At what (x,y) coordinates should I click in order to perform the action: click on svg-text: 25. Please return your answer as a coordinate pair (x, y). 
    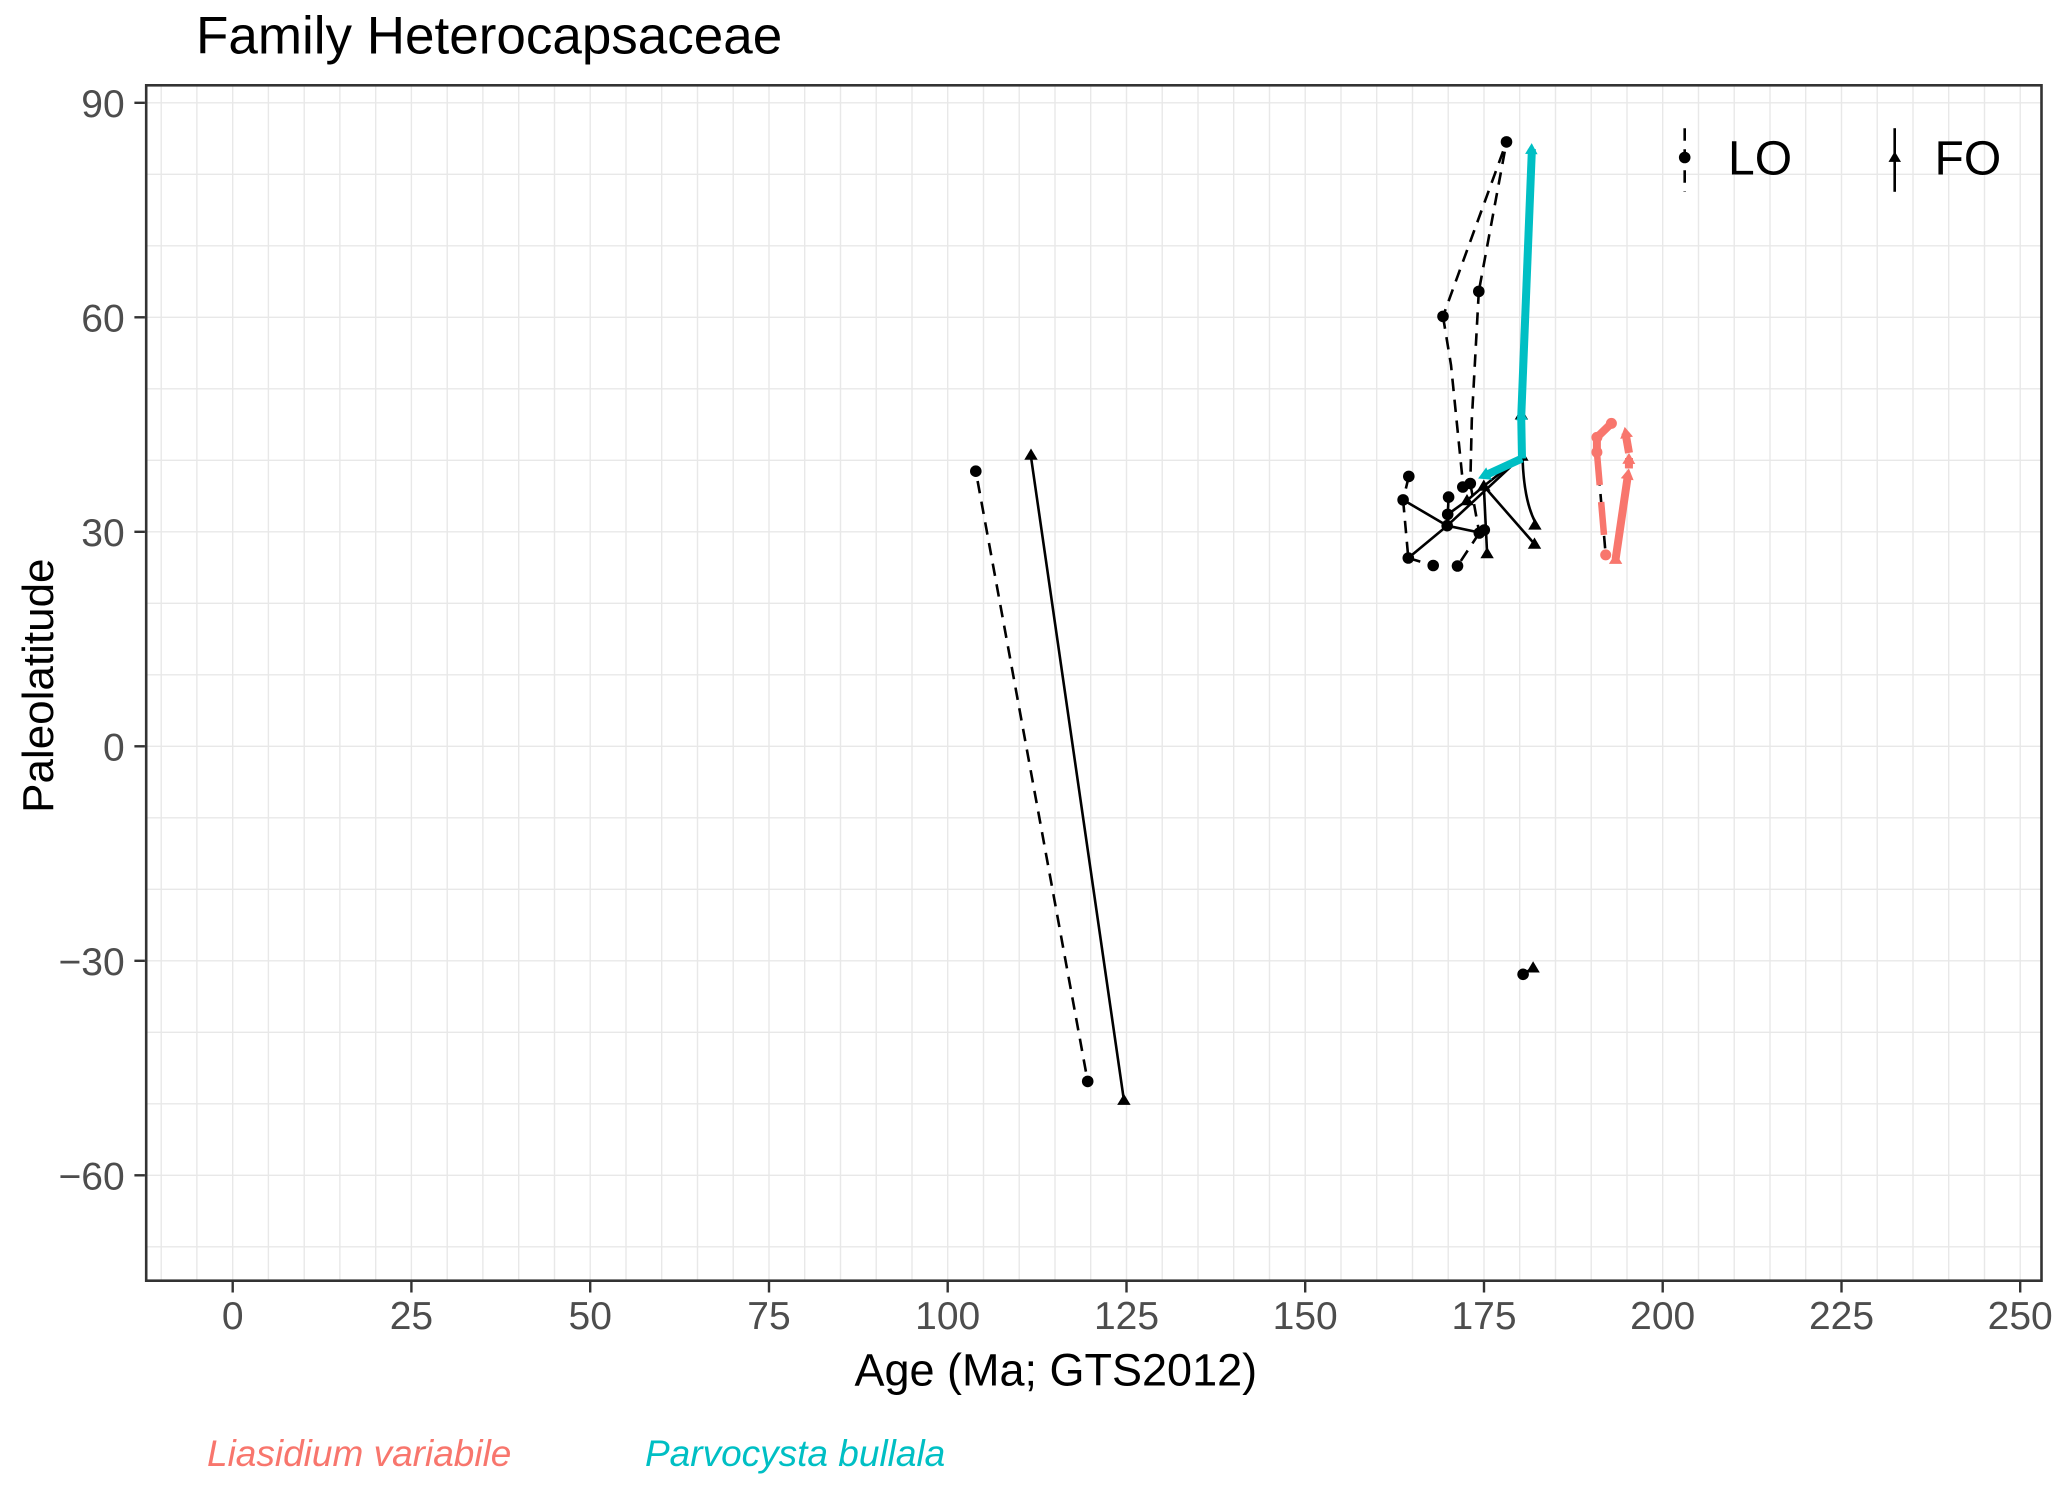
    Looking at the image, I should click on (411, 1316).